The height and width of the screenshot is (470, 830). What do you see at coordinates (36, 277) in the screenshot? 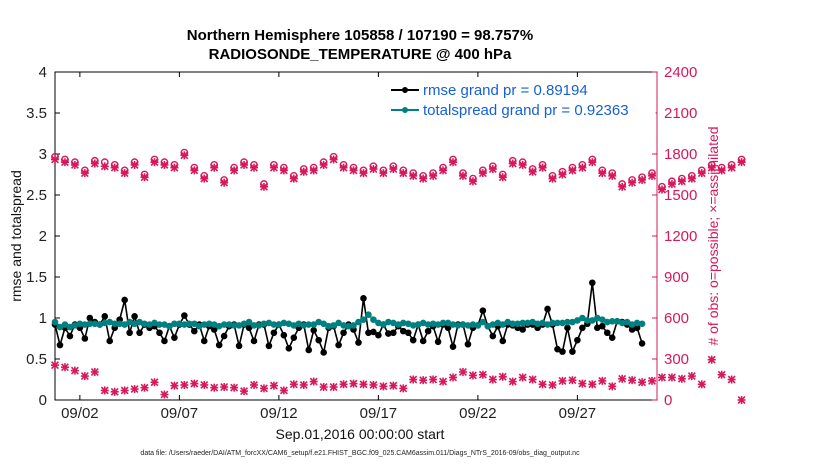
I see `y-left-tick-label: 1.5` at bounding box center [36, 277].